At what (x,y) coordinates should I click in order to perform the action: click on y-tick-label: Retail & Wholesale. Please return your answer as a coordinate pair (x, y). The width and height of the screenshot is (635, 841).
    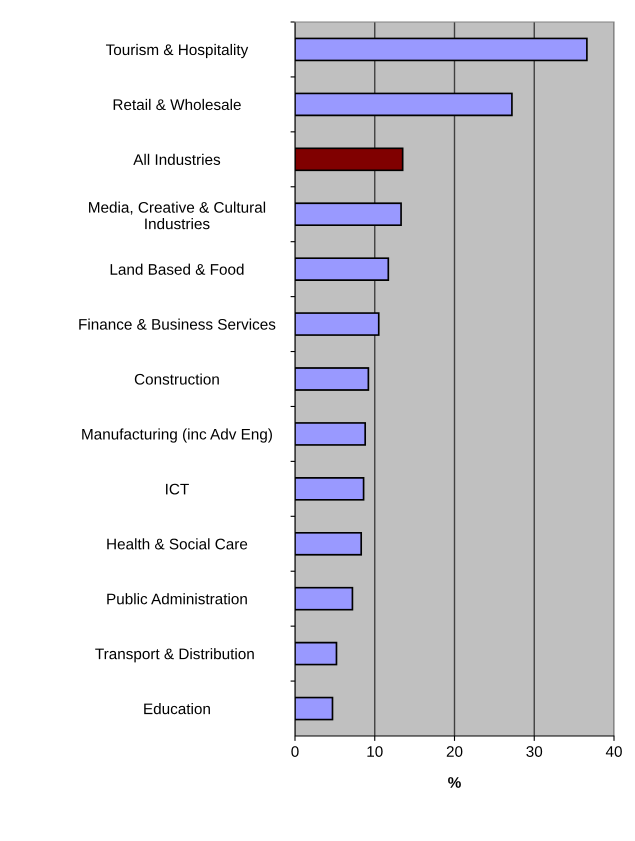
    Looking at the image, I should click on (177, 104).